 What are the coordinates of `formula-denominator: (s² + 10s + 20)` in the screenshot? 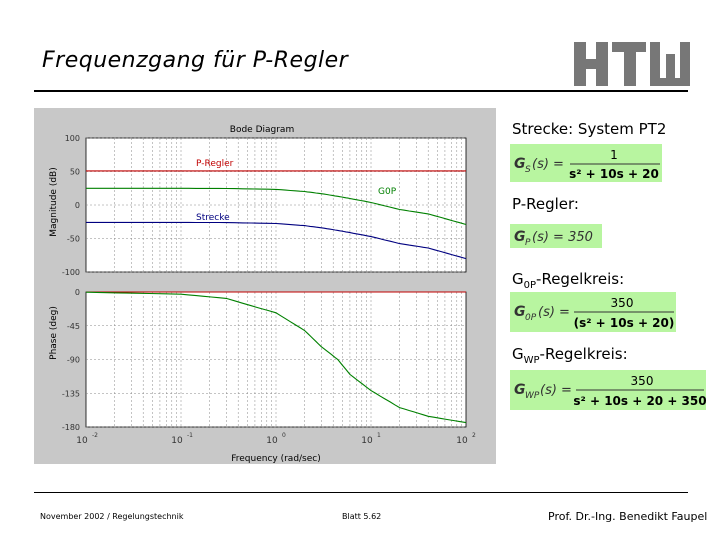 It's located at (624, 323).